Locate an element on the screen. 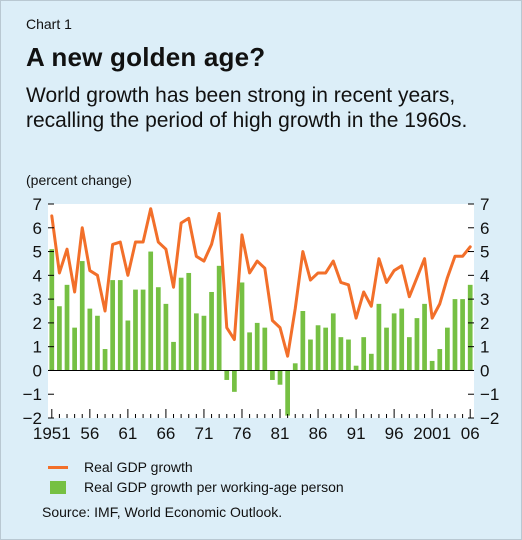 The image size is (522, 540). bar-1980 is located at coordinates (272, 375).